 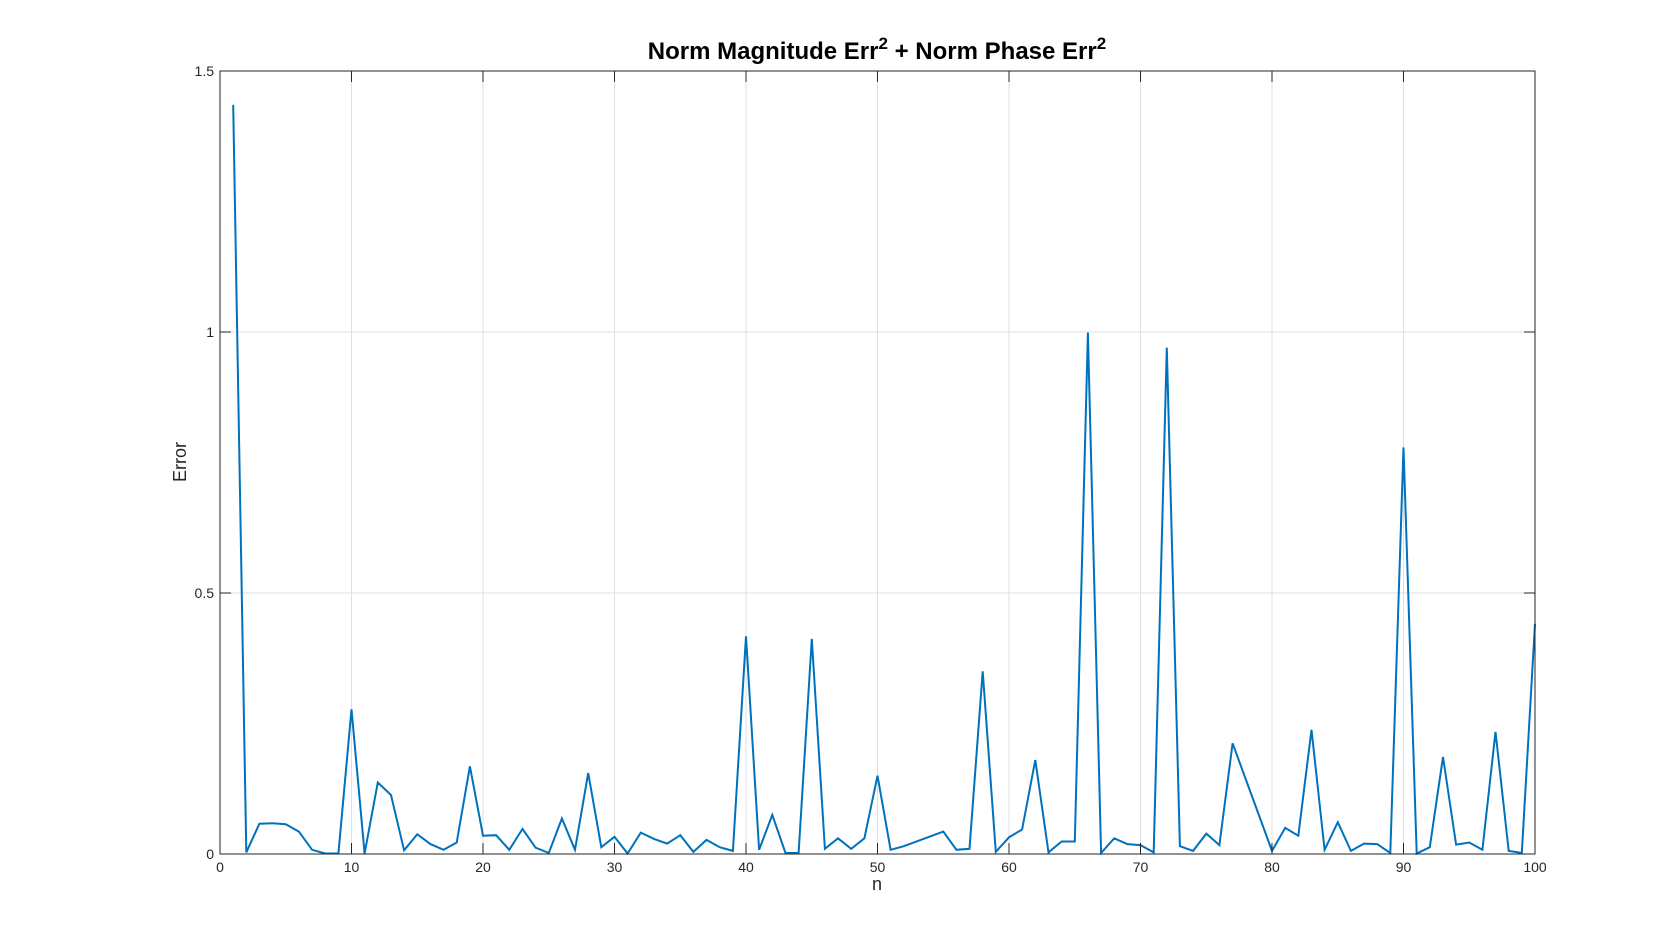 I want to click on x-tick-label: 20, so click(x=483, y=867).